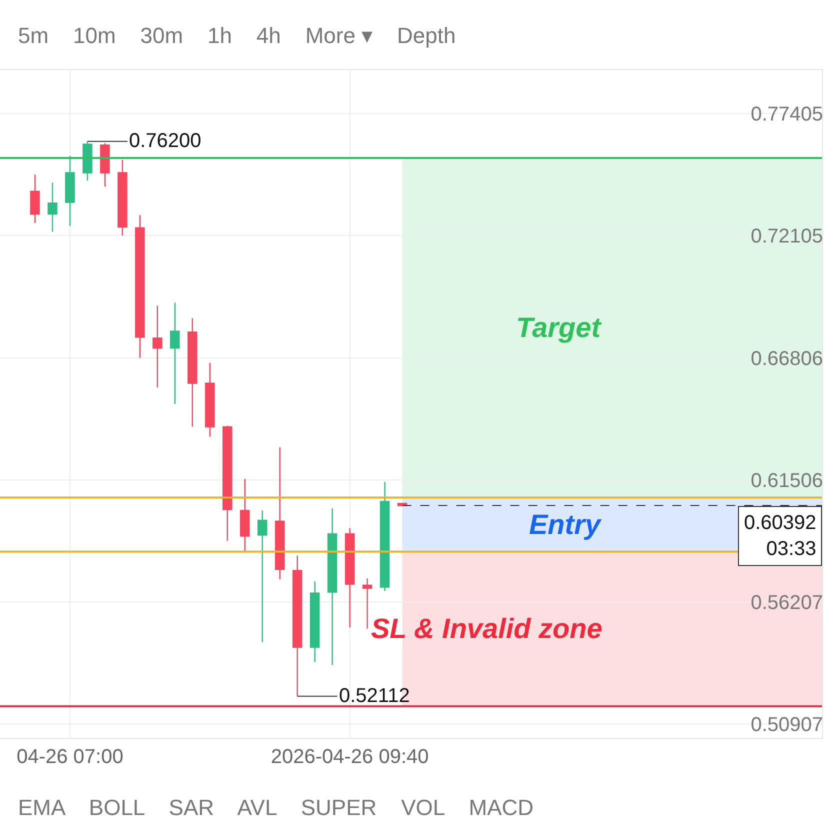 This screenshot has height=828, width=828. I want to click on y-tick-label: 0.77405, so click(786, 115).